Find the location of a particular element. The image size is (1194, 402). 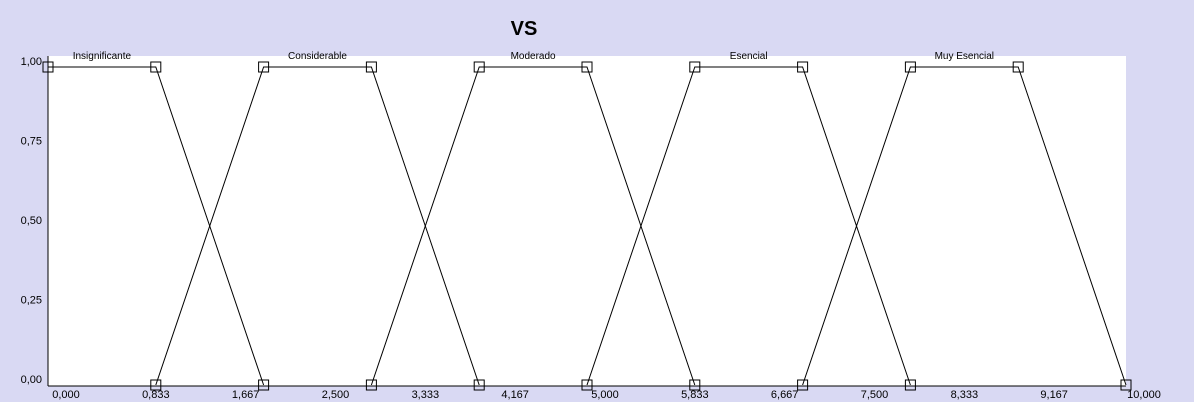

y-tick-label: 0,00 is located at coordinates (31, 380).